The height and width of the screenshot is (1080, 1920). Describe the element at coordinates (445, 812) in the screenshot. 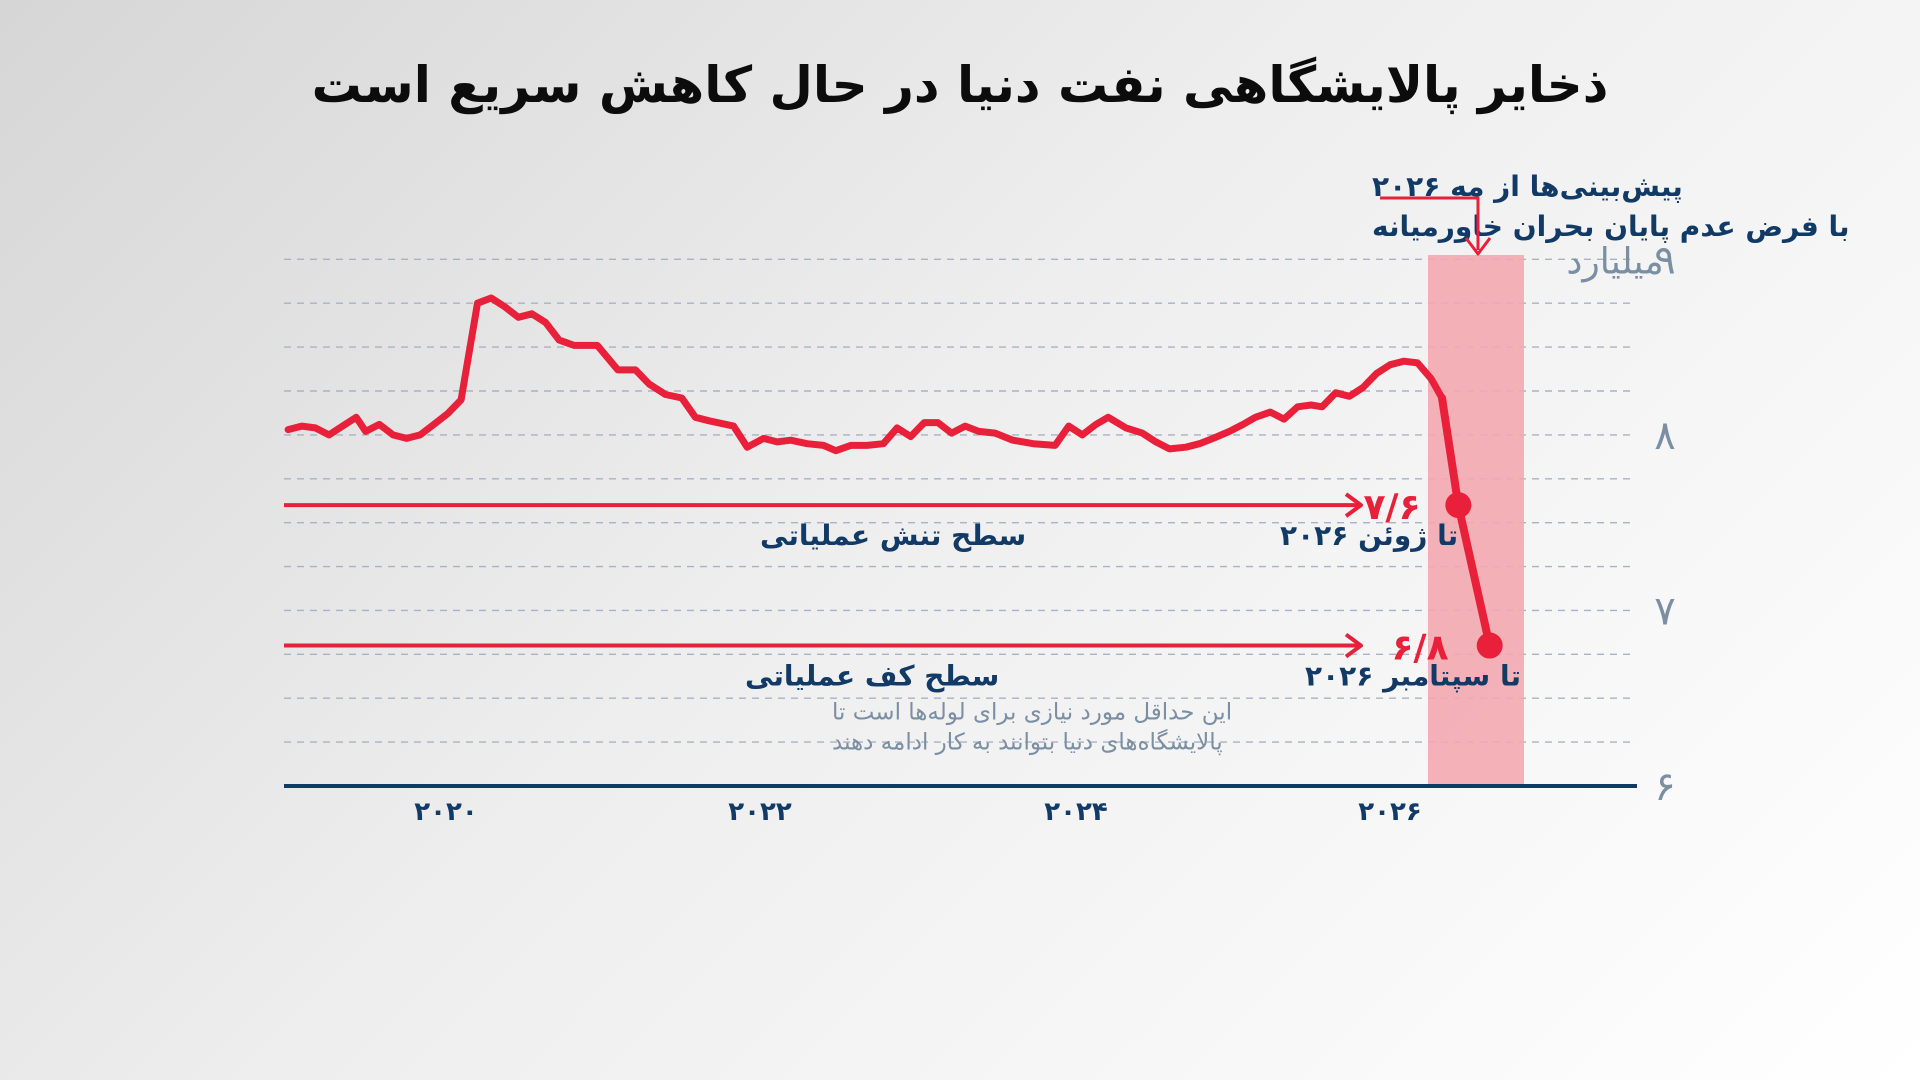

I see `x-tick-label: ۲۰۲۰` at that location.